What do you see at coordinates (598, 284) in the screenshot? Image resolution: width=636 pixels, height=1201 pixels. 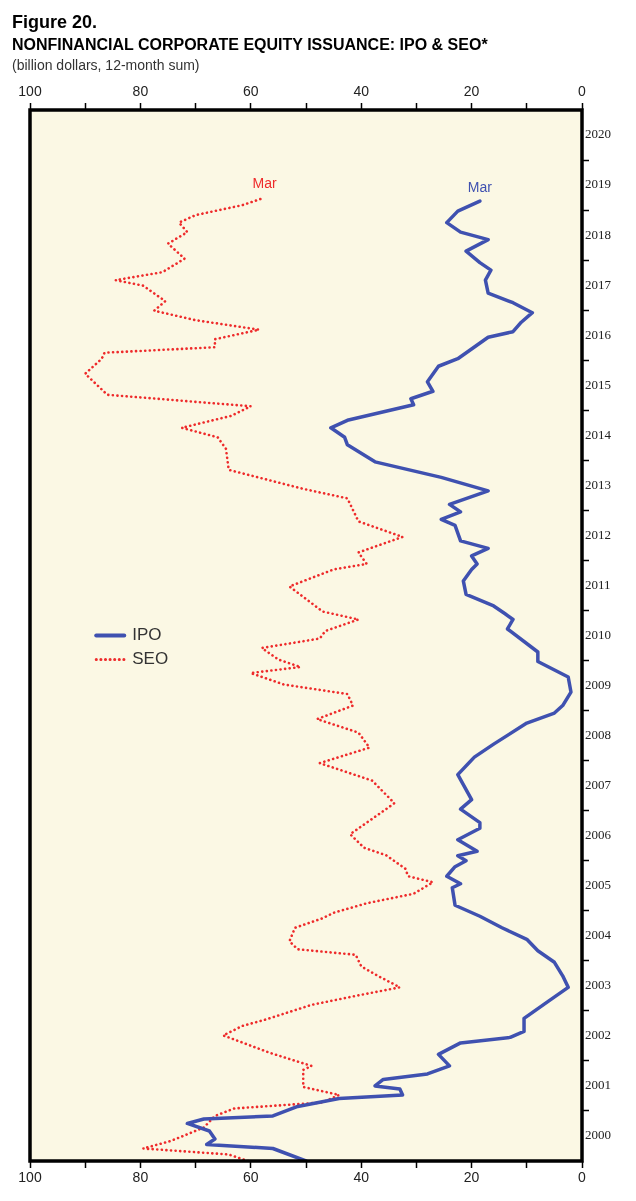 I see `y-tick-label: 2017` at bounding box center [598, 284].